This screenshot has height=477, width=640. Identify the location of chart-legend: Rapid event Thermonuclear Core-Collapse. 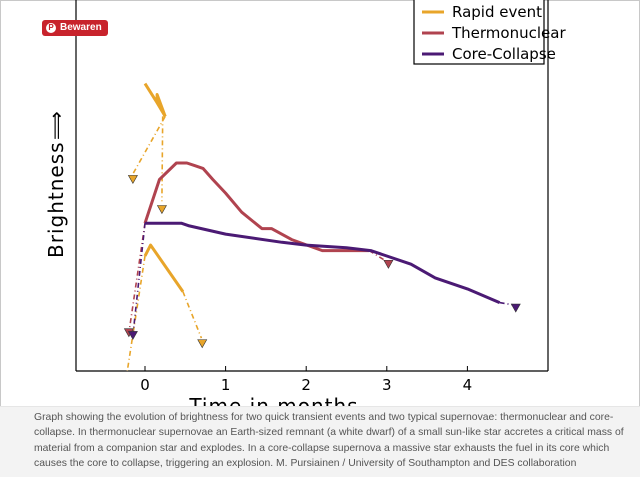
(489, 32).